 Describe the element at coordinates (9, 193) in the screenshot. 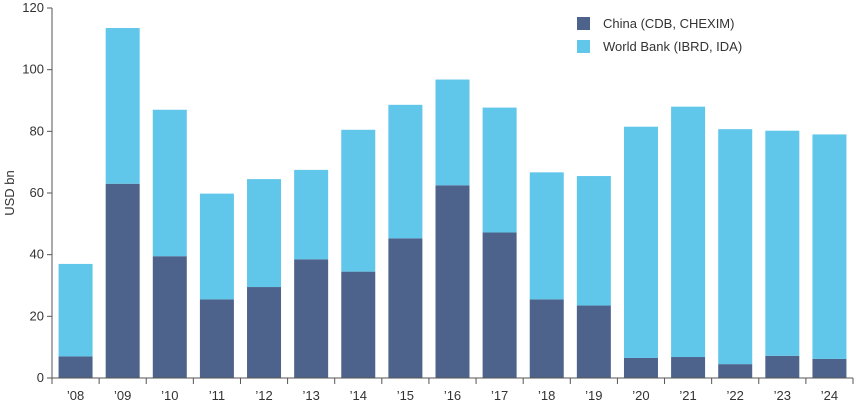

I see `y-axis-title: USD bn` at that location.